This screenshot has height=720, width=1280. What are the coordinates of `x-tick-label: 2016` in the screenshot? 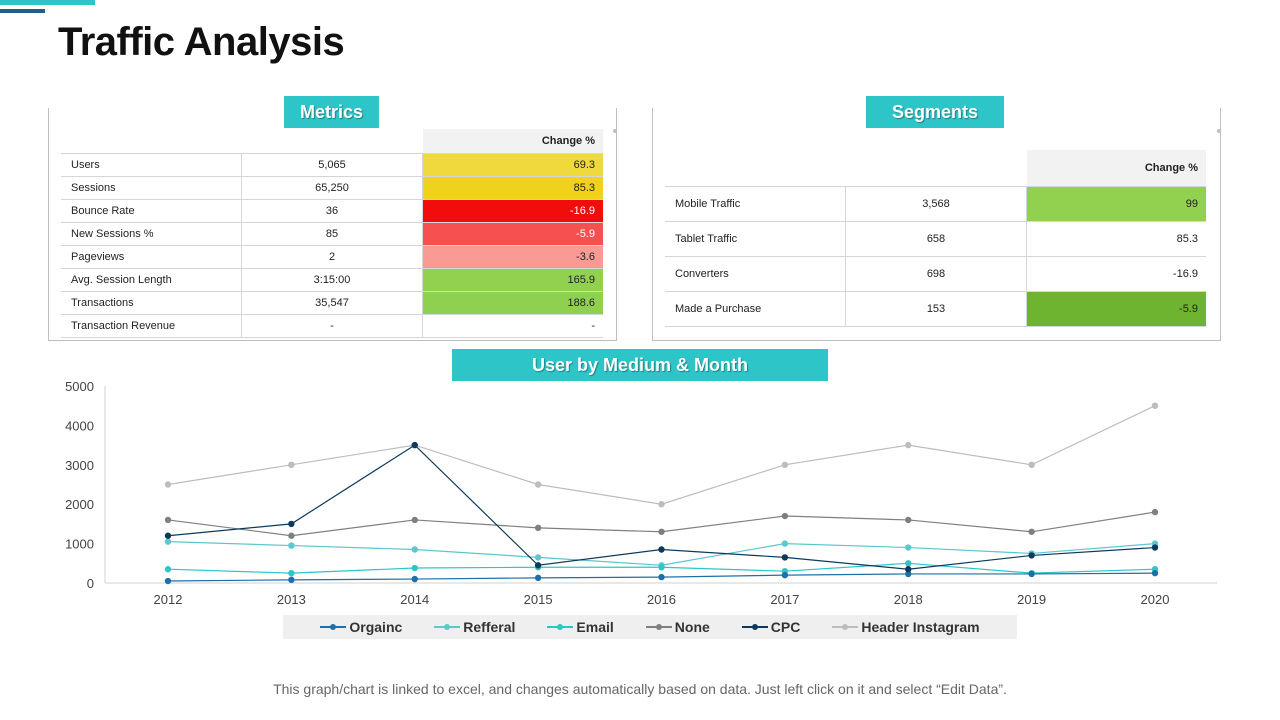 It's located at (661, 599).